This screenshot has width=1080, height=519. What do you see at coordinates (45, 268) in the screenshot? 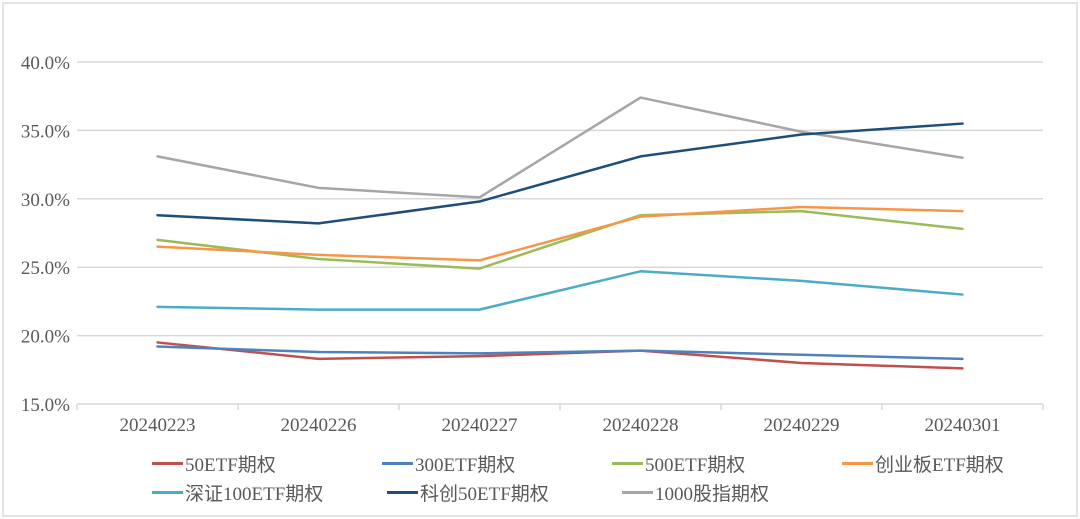
I see `y-axis-tick-label: 25.0%` at bounding box center [45, 268].